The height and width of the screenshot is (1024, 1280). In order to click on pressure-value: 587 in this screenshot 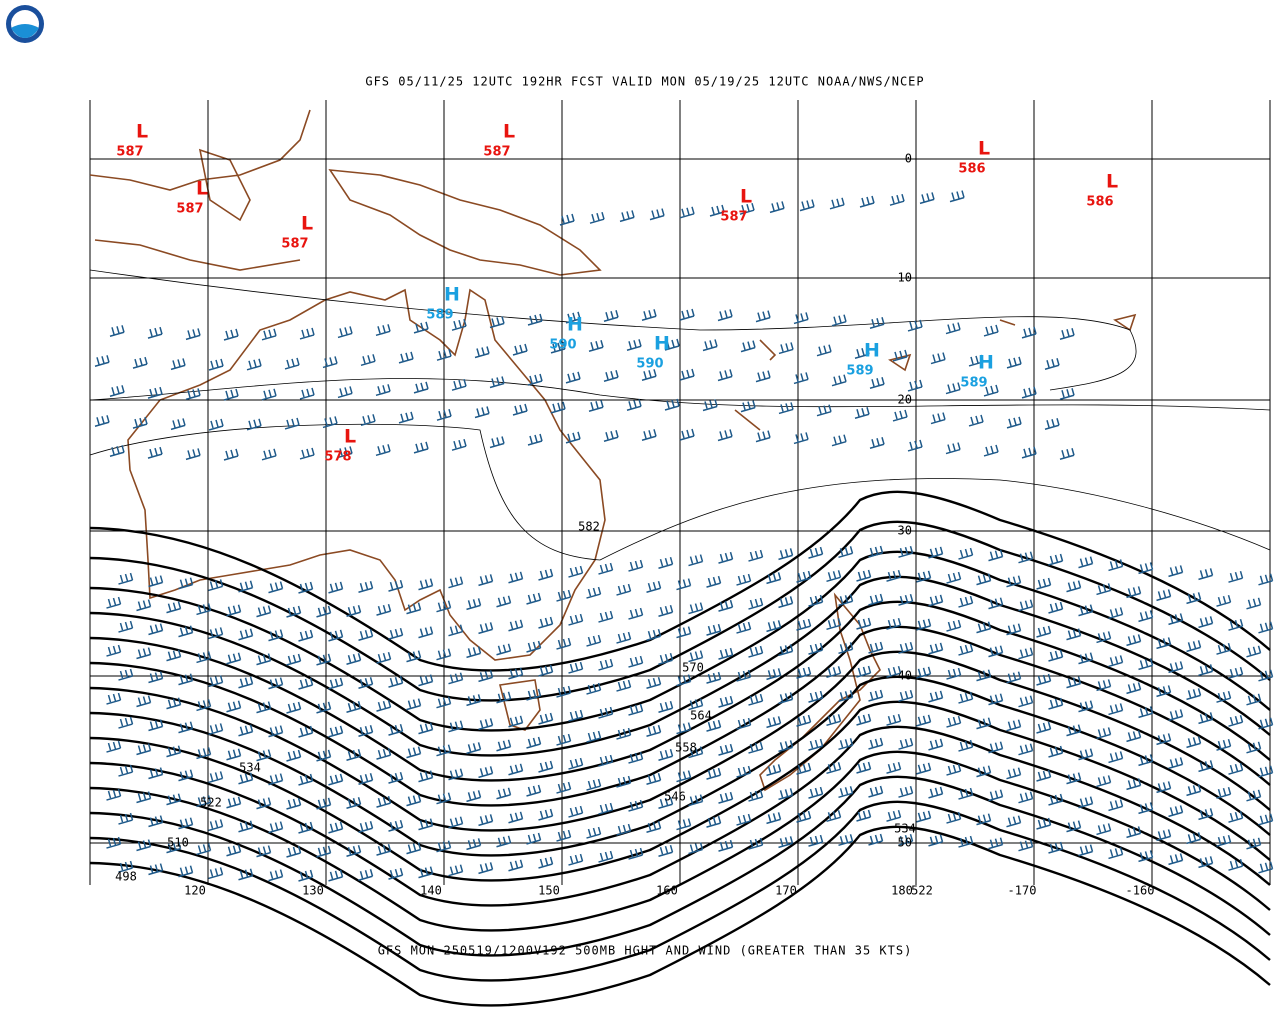, I will do `click(189, 209)`.